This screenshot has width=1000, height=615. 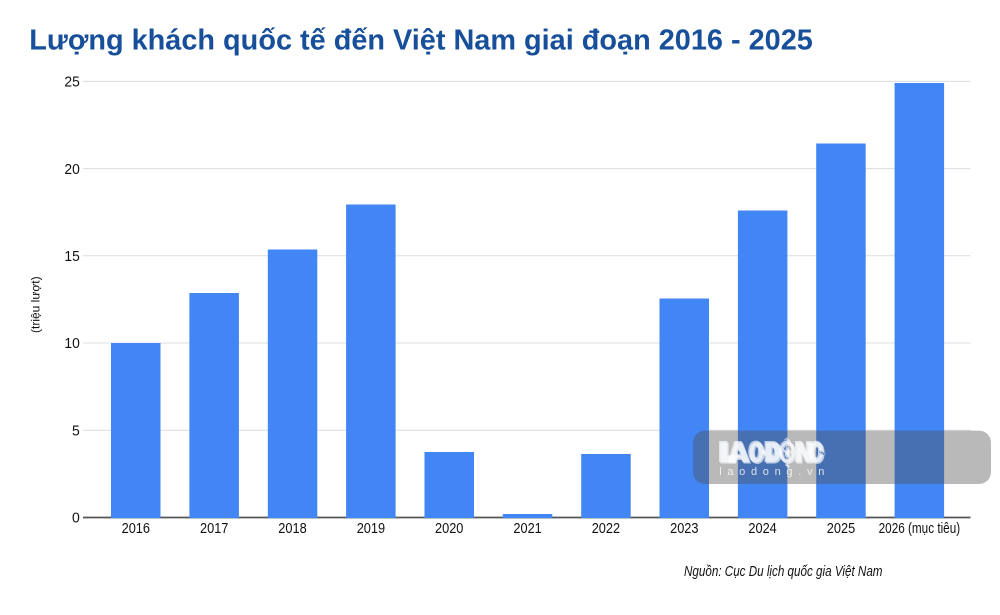 What do you see at coordinates (71, 344) in the screenshot?
I see `svg-text: 10` at bounding box center [71, 344].